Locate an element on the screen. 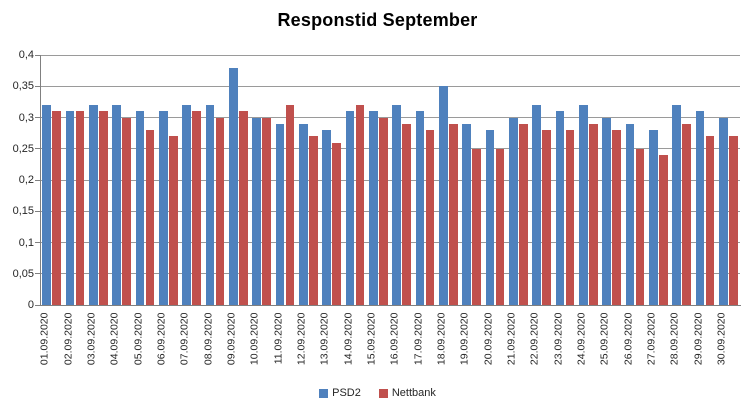 This screenshot has width=755, height=411. y-tick-label: 0,1 is located at coordinates (26, 242).